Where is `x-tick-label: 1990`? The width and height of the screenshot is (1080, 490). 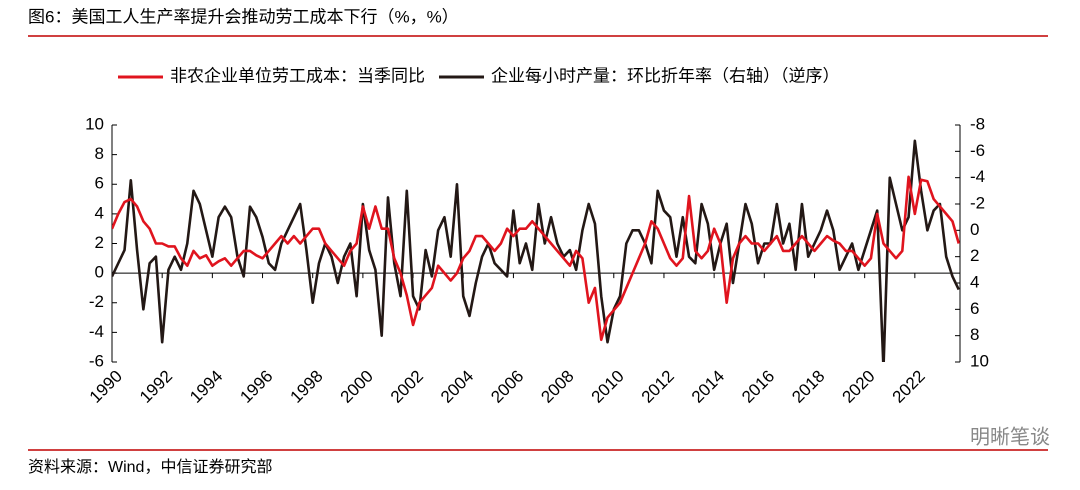 x-tick-label: 1990 is located at coordinates (106, 387).